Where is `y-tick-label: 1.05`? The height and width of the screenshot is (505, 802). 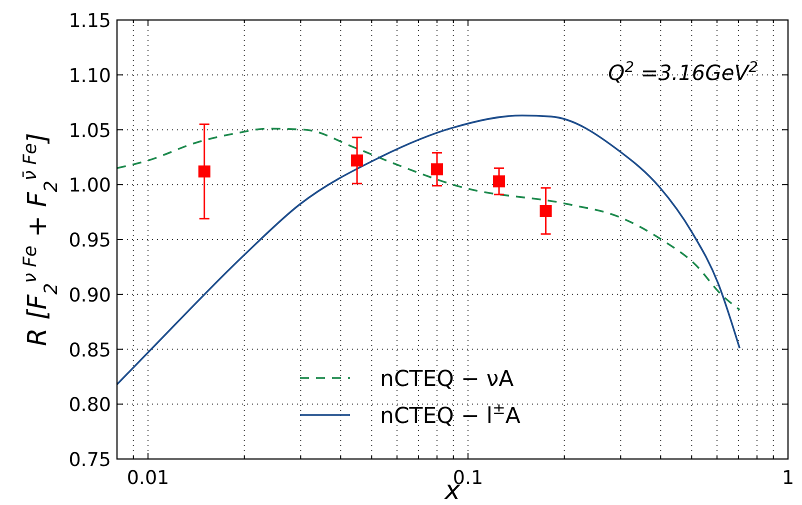 y-tick-label: 1.05 is located at coordinates (89, 131).